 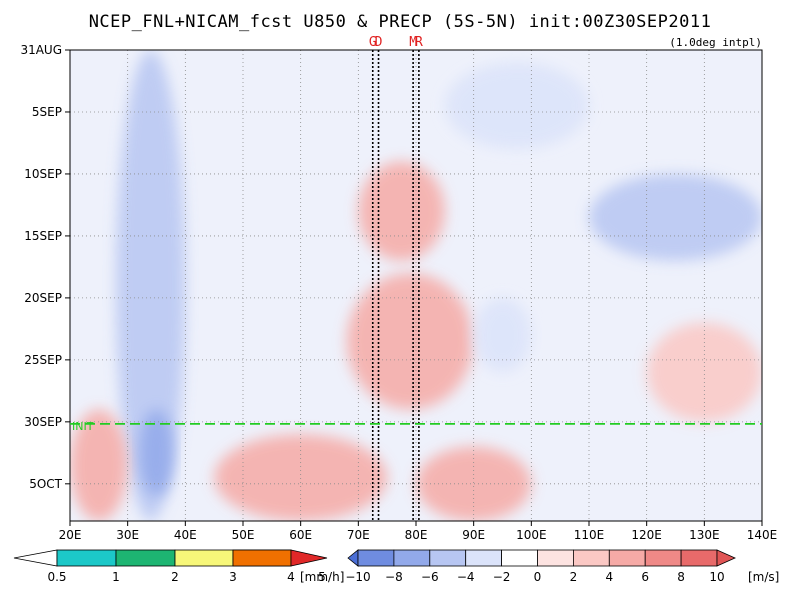 I want to click on precip-colorbar-label: 1, so click(x=116, y=577).